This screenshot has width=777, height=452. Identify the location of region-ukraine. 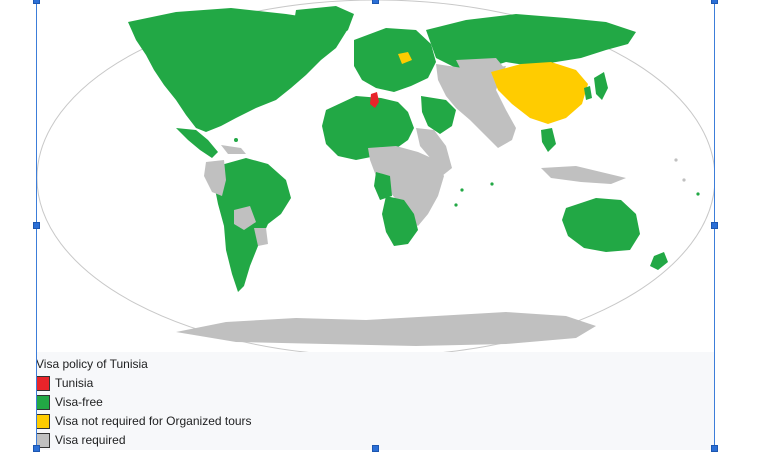
(405, 58).